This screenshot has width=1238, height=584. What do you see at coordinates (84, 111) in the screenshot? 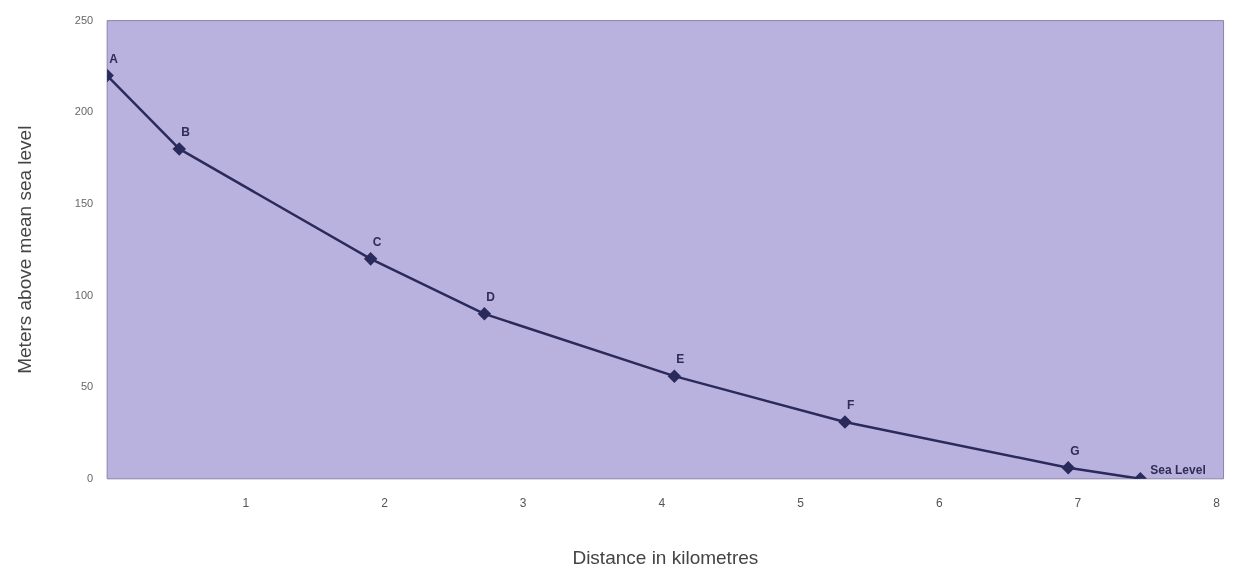
I see `y-tick-label: 200` at bounding box center [84, 111].